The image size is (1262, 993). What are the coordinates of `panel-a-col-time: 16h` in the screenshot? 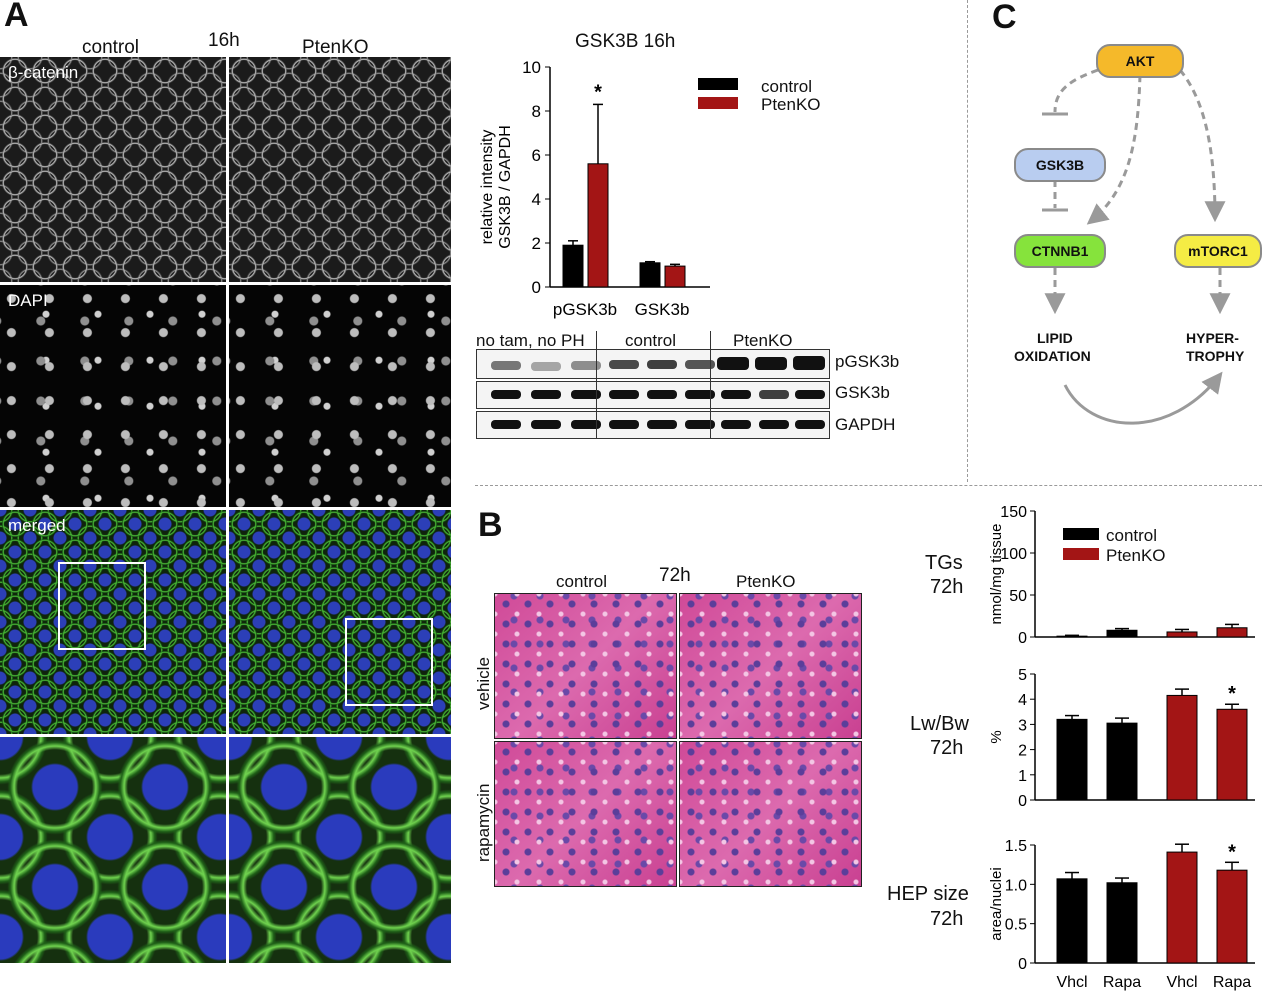 It's located at (224, 40).